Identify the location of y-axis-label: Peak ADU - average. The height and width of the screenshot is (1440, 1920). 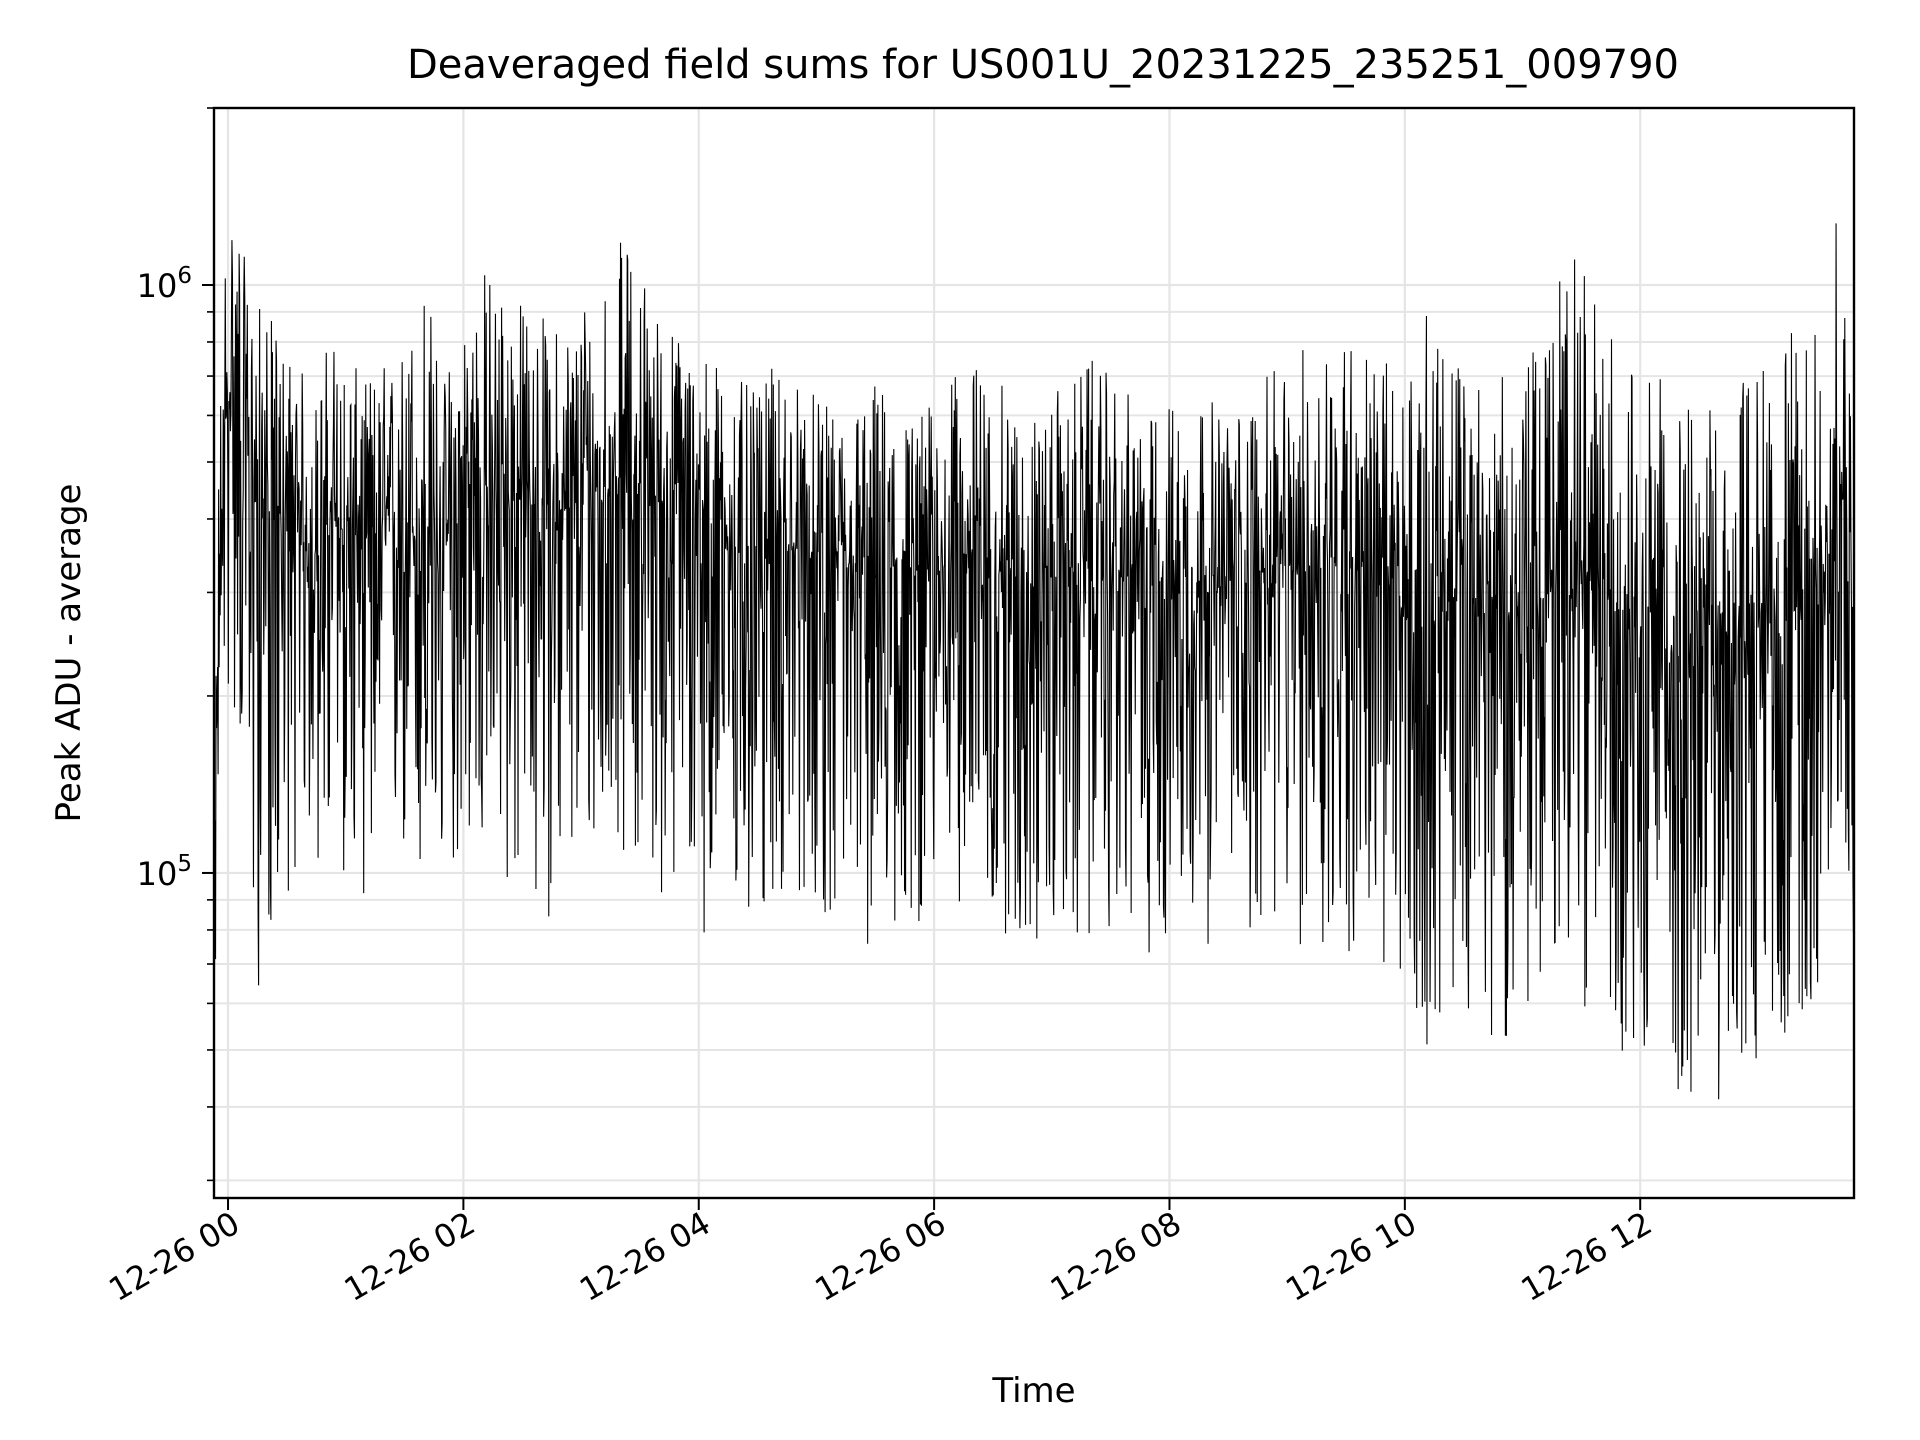
(69, 653).